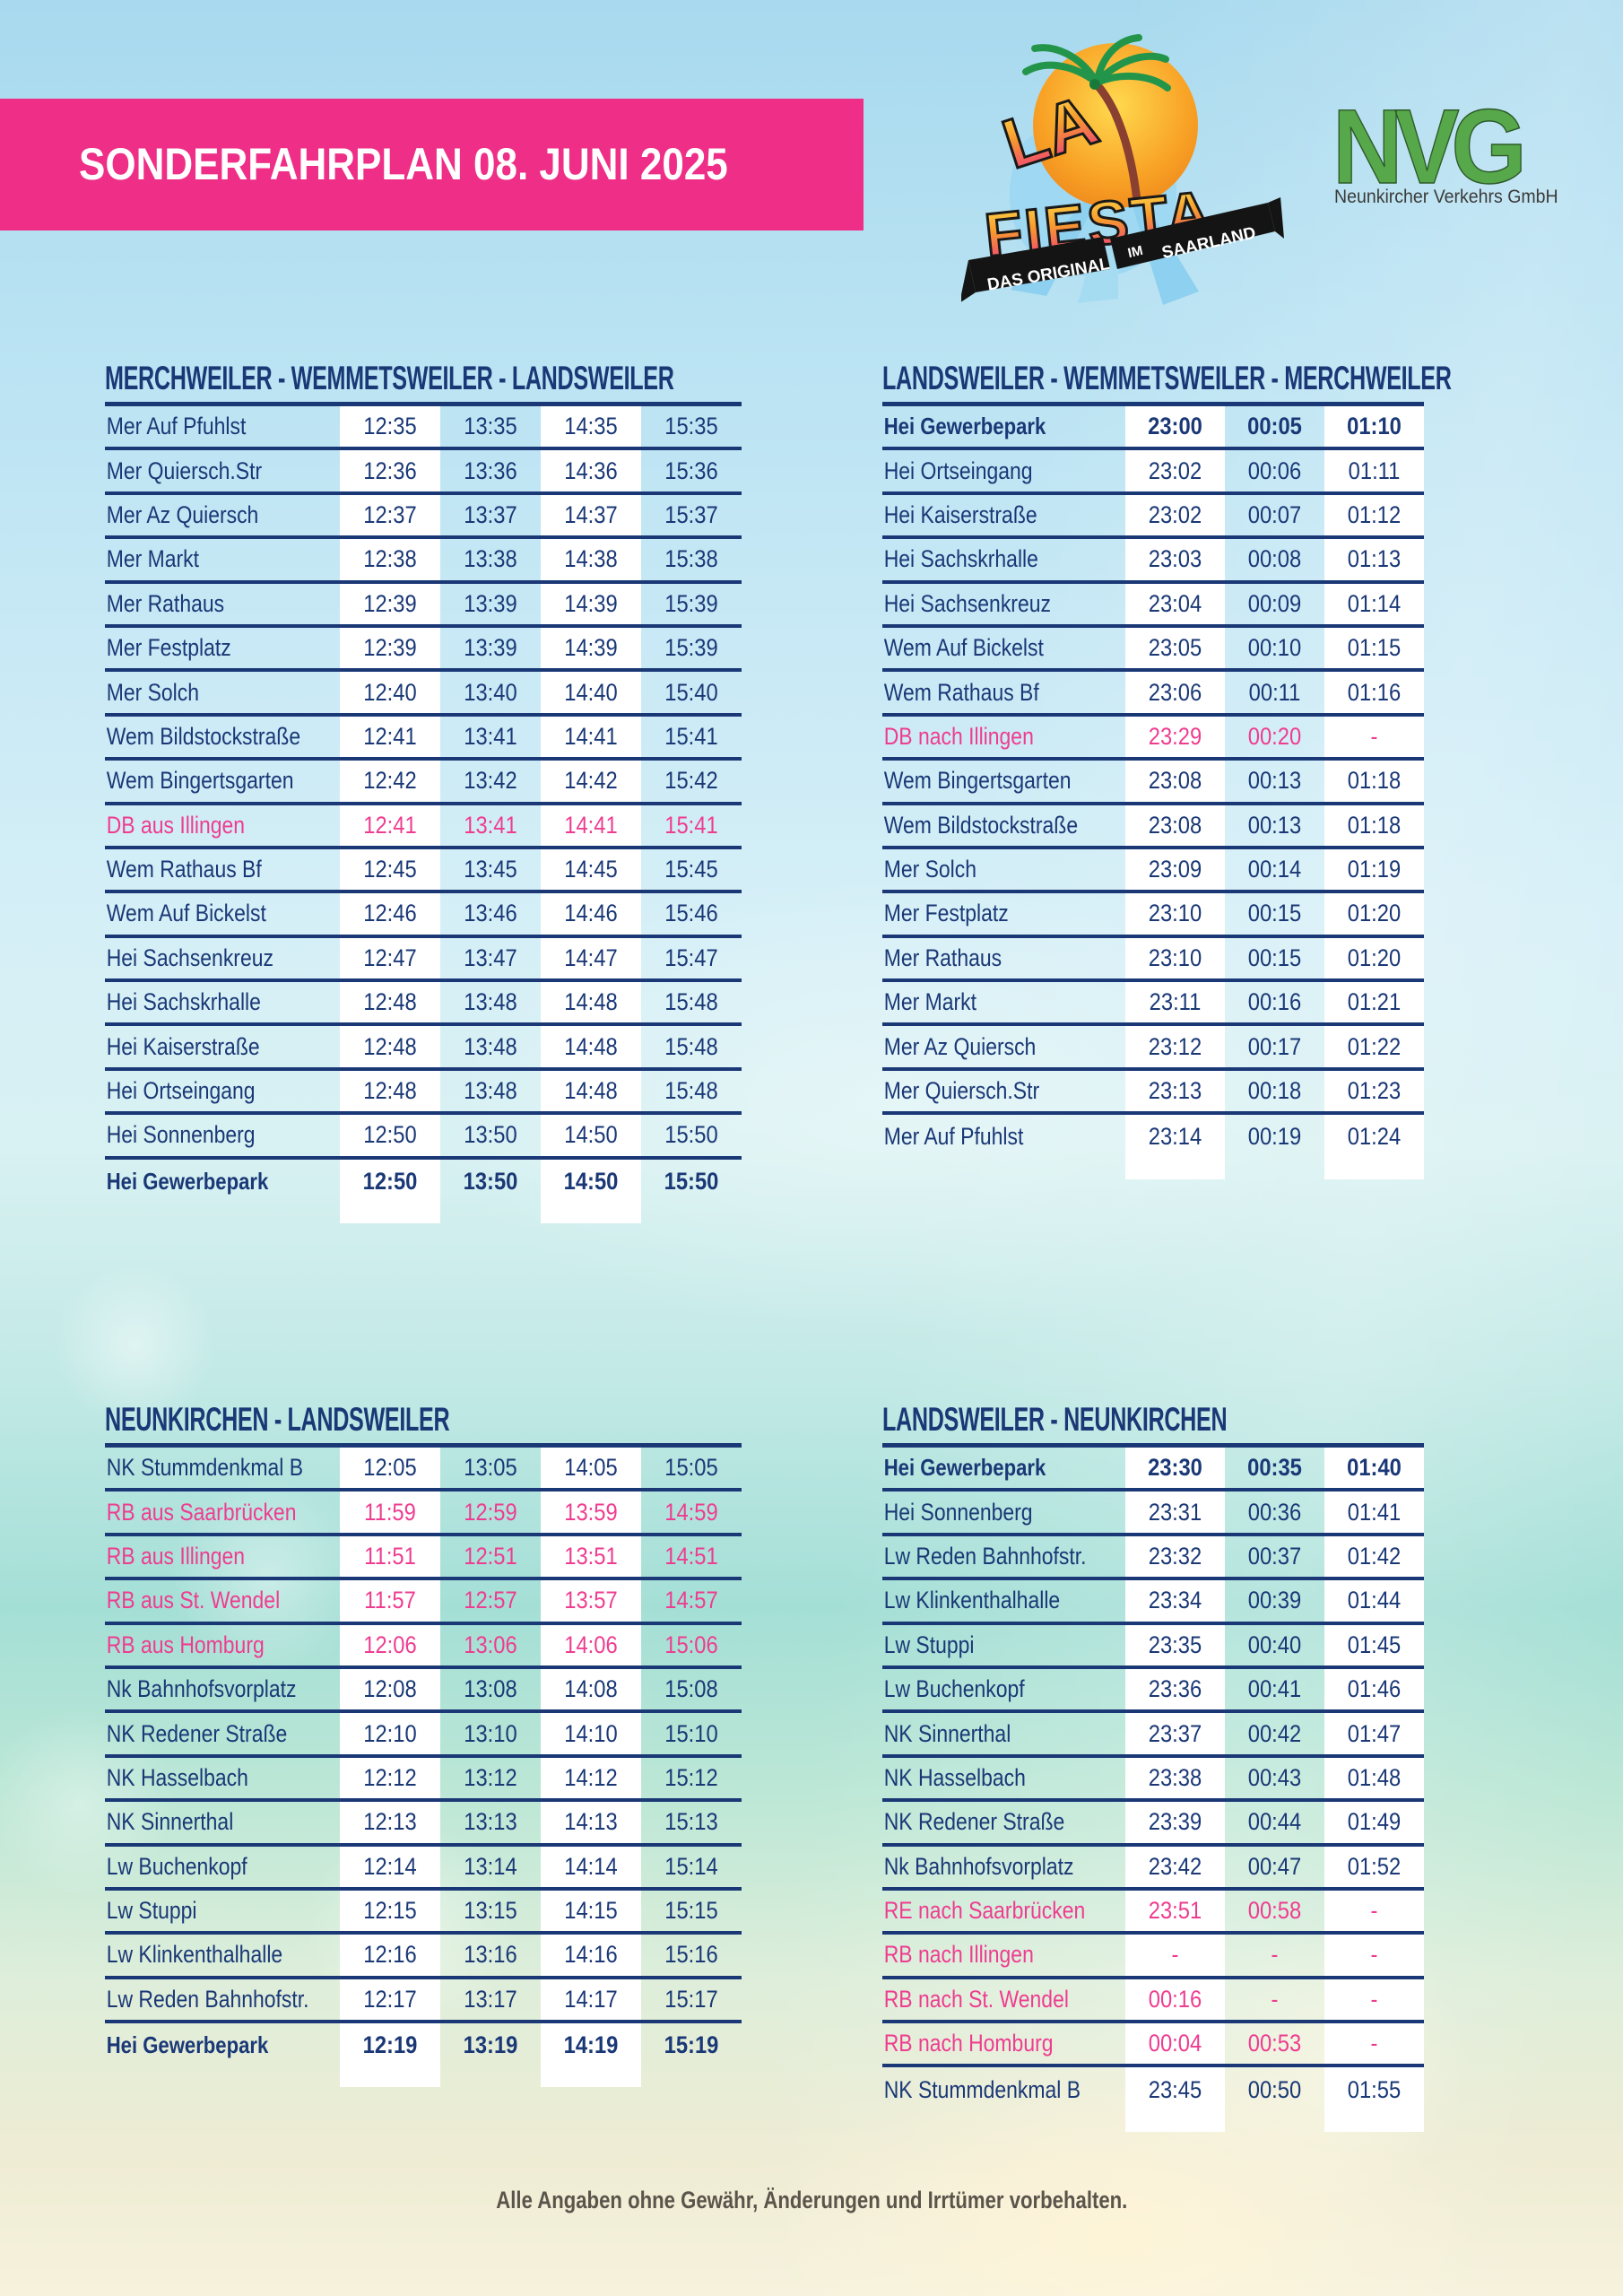  What do you see at coordinates (423, 606) in the screenshot?
I see `timetable-row: Mer Rathaus 12:39 13:39 14:39 15:39` at bounding box center [423, 606].